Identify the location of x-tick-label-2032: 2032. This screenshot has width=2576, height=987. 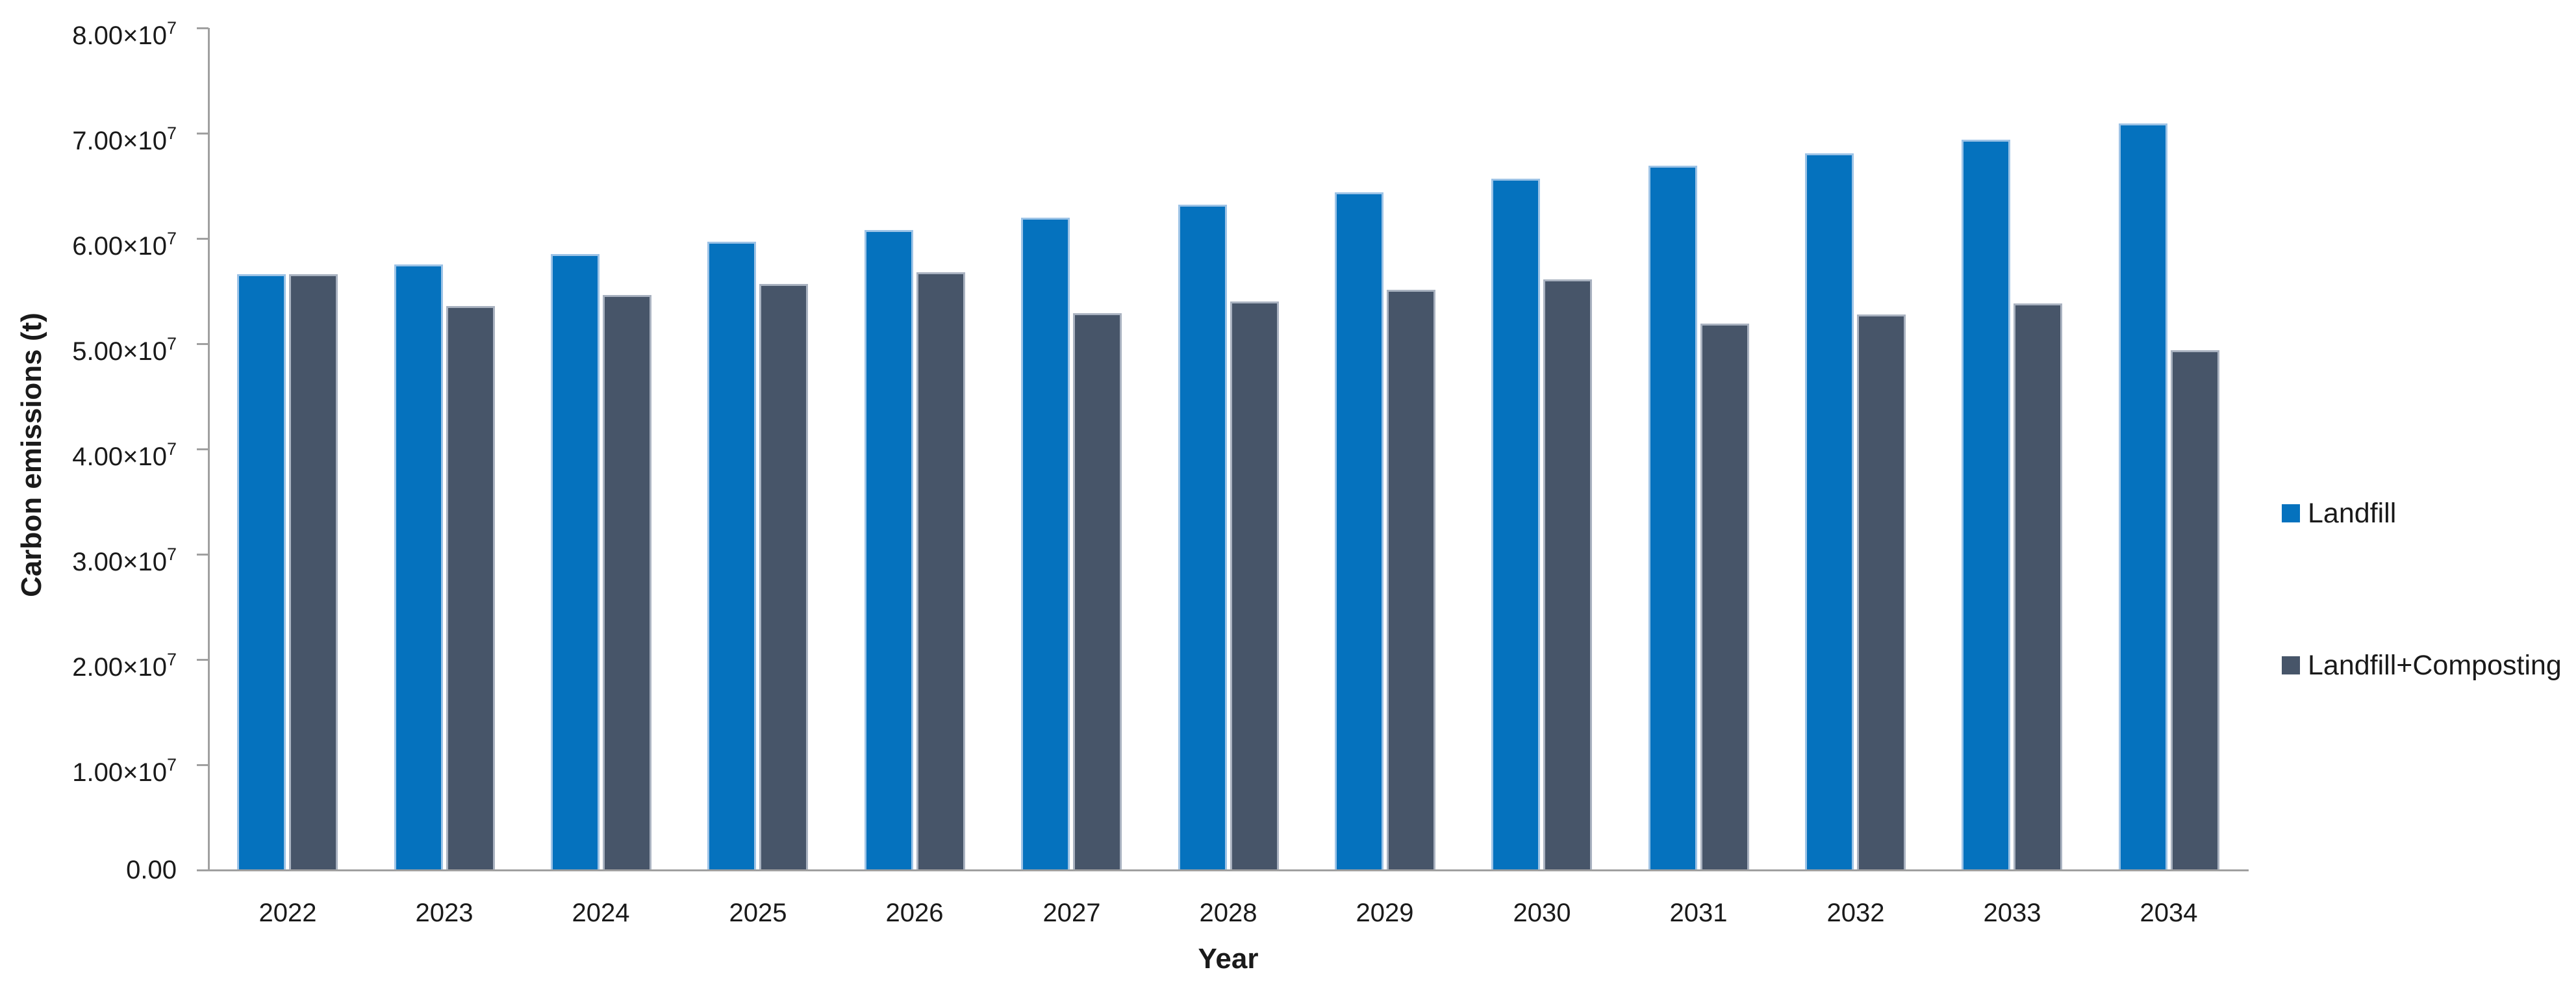
(1856, 913).